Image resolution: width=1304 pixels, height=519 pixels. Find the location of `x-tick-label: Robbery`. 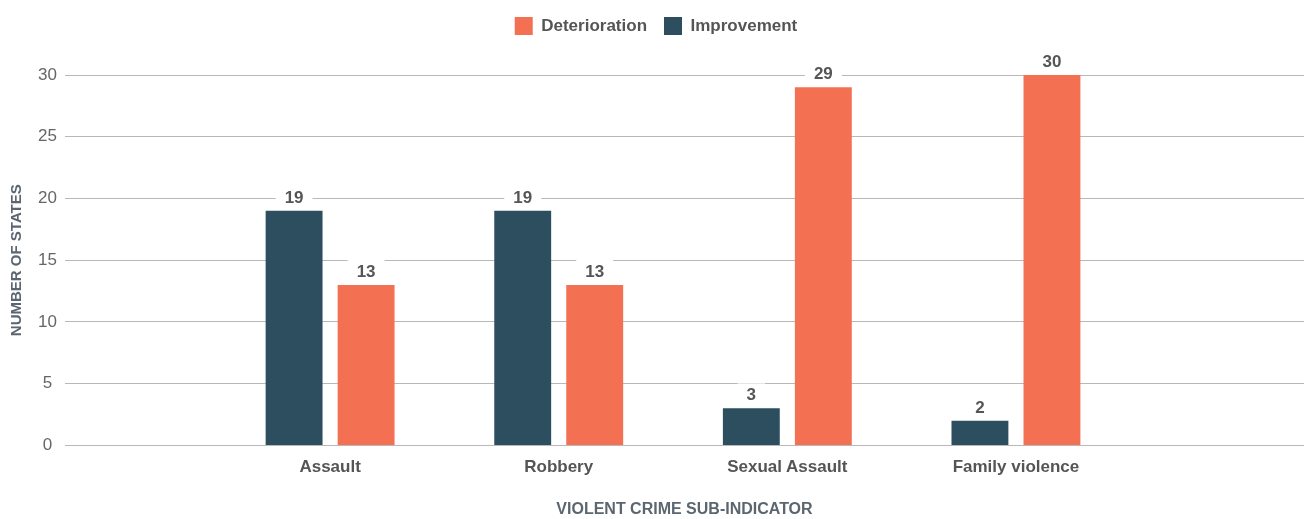

x-tick-label: Robbery is located at coordinates (559, 467).